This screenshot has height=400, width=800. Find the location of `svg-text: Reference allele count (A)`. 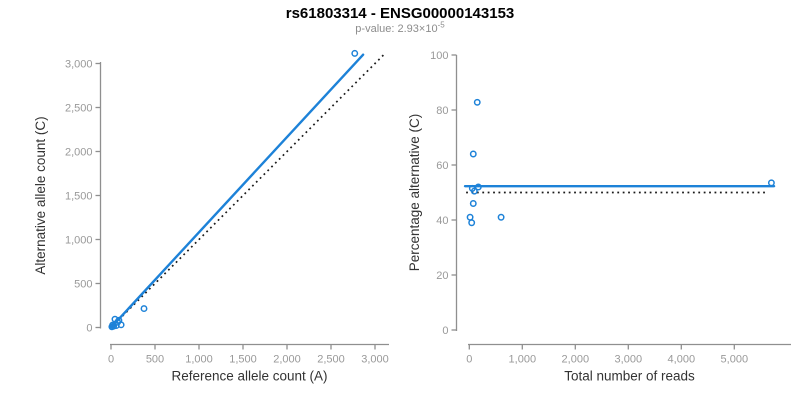

svg-text: Reference allele count (A) is located at coordinates (249, 376).